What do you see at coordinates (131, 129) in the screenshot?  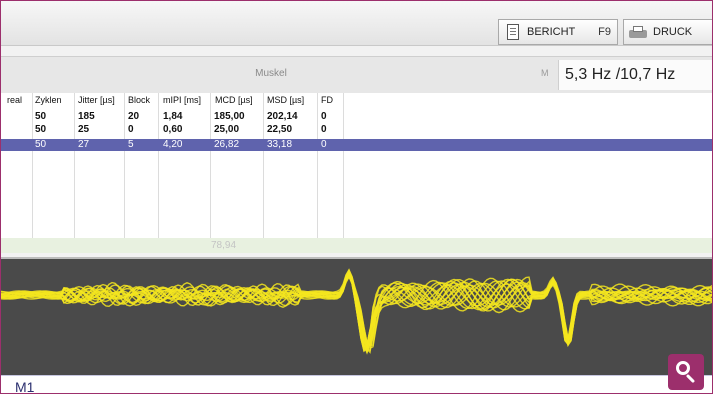 I see `cell-block: 0` at bounding box center [131, 129].